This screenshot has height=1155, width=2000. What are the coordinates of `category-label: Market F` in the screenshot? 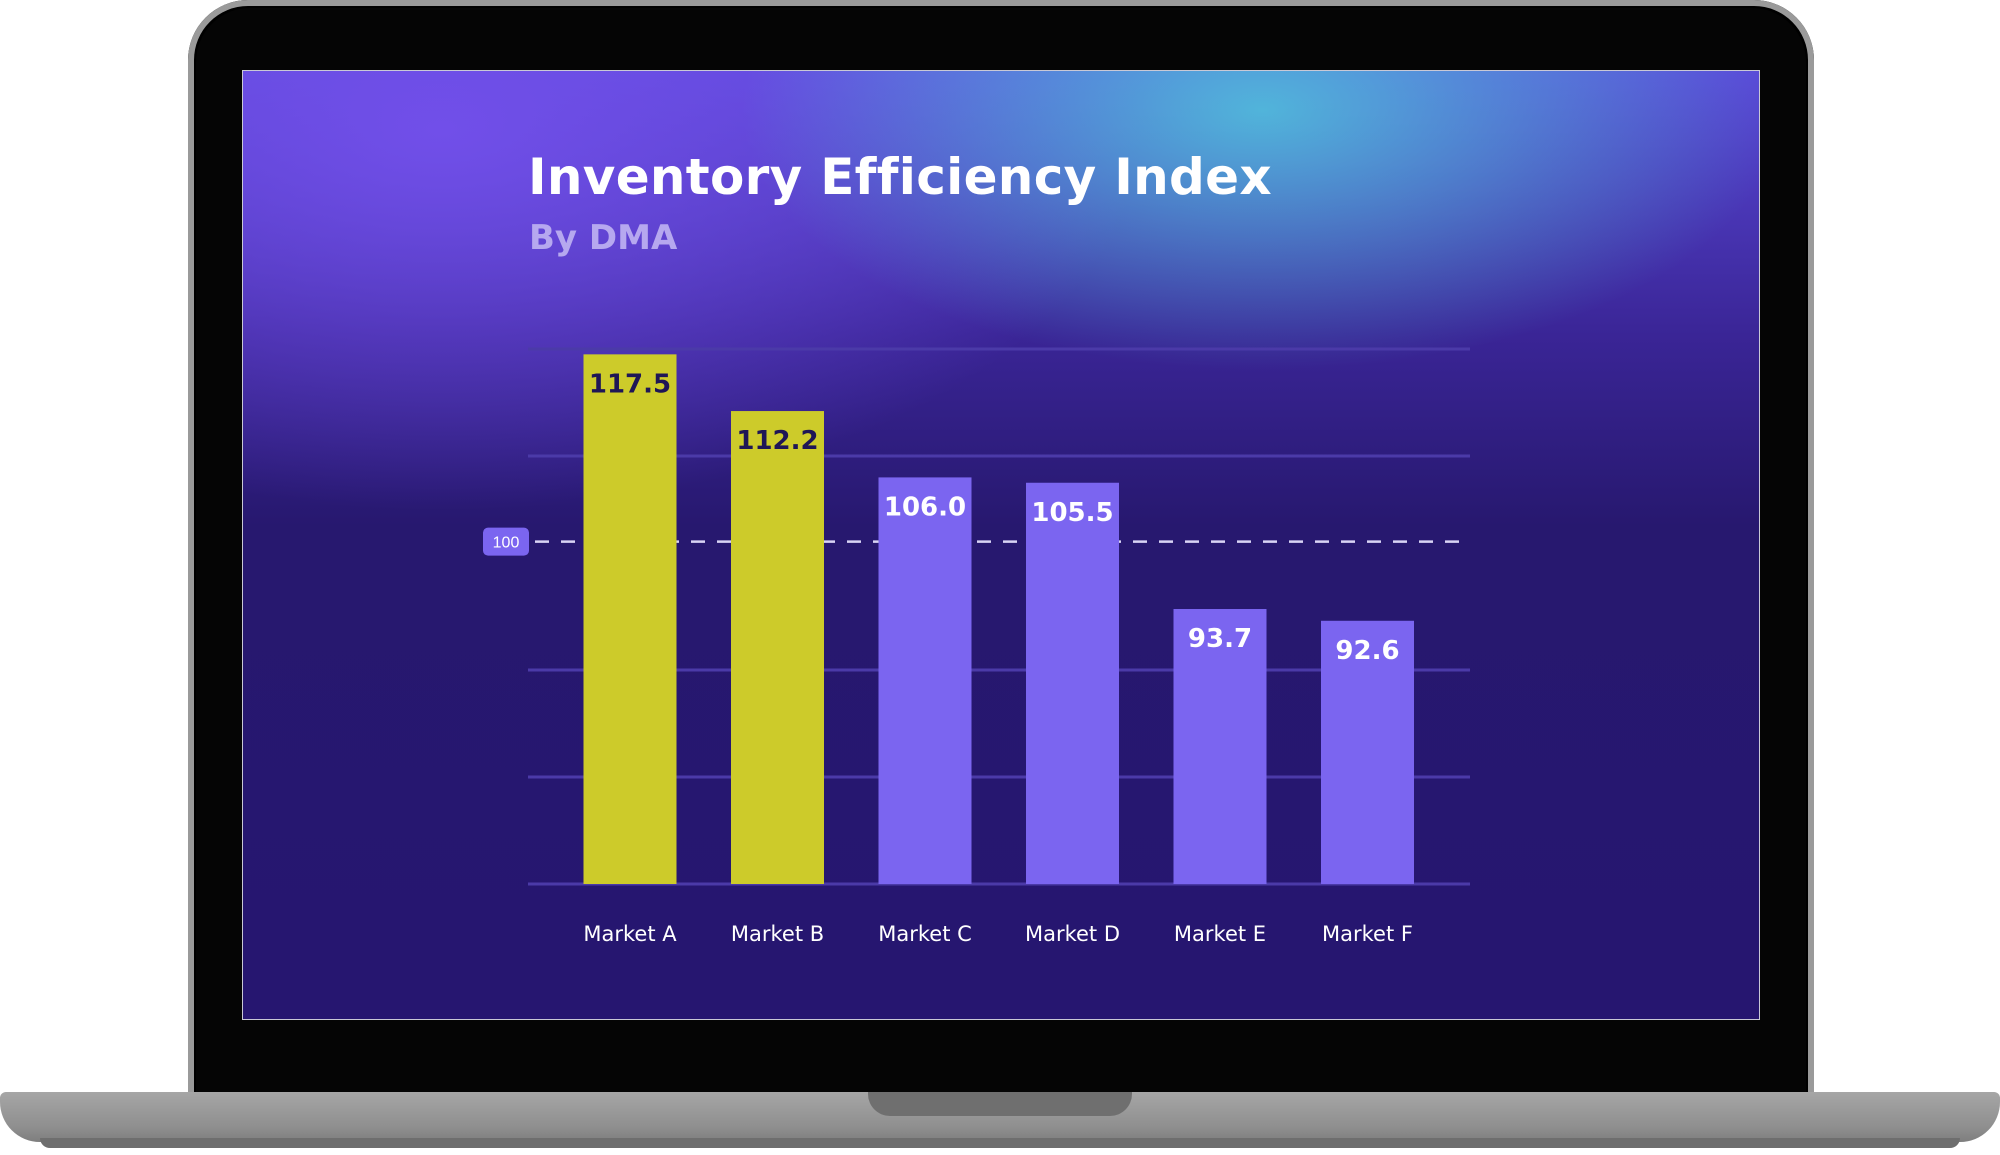 It's located at (1367, 934).